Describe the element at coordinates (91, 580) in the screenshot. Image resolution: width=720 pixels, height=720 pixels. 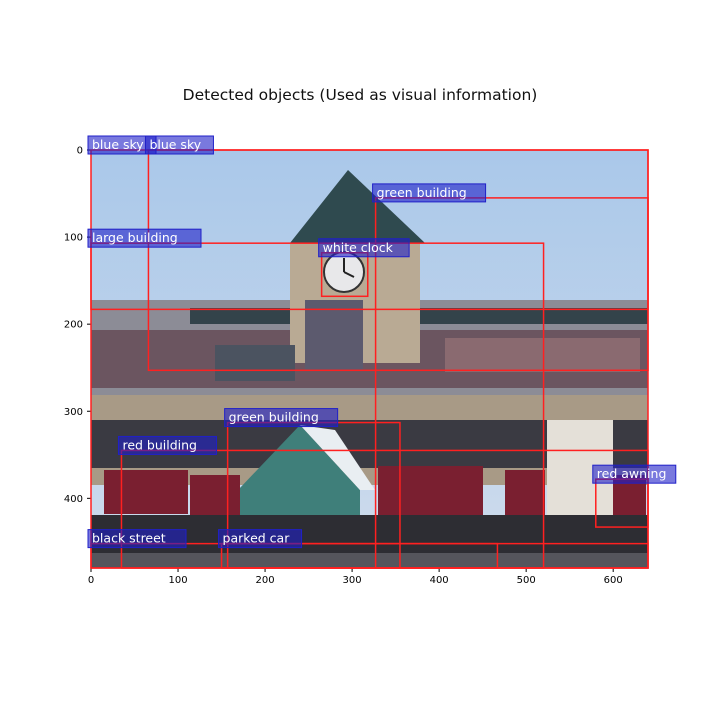
I see `x-tick-label: 0` at that location.